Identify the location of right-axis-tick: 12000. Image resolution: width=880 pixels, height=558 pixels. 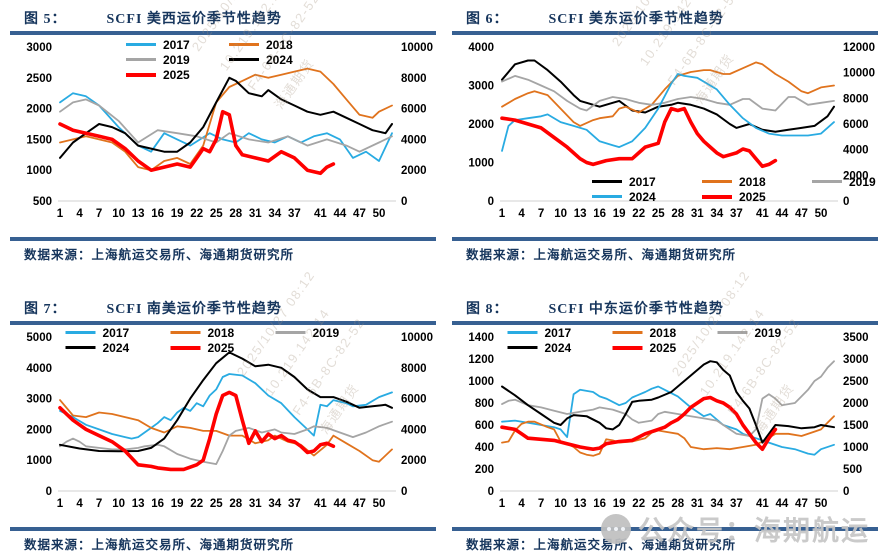
(859, 48).